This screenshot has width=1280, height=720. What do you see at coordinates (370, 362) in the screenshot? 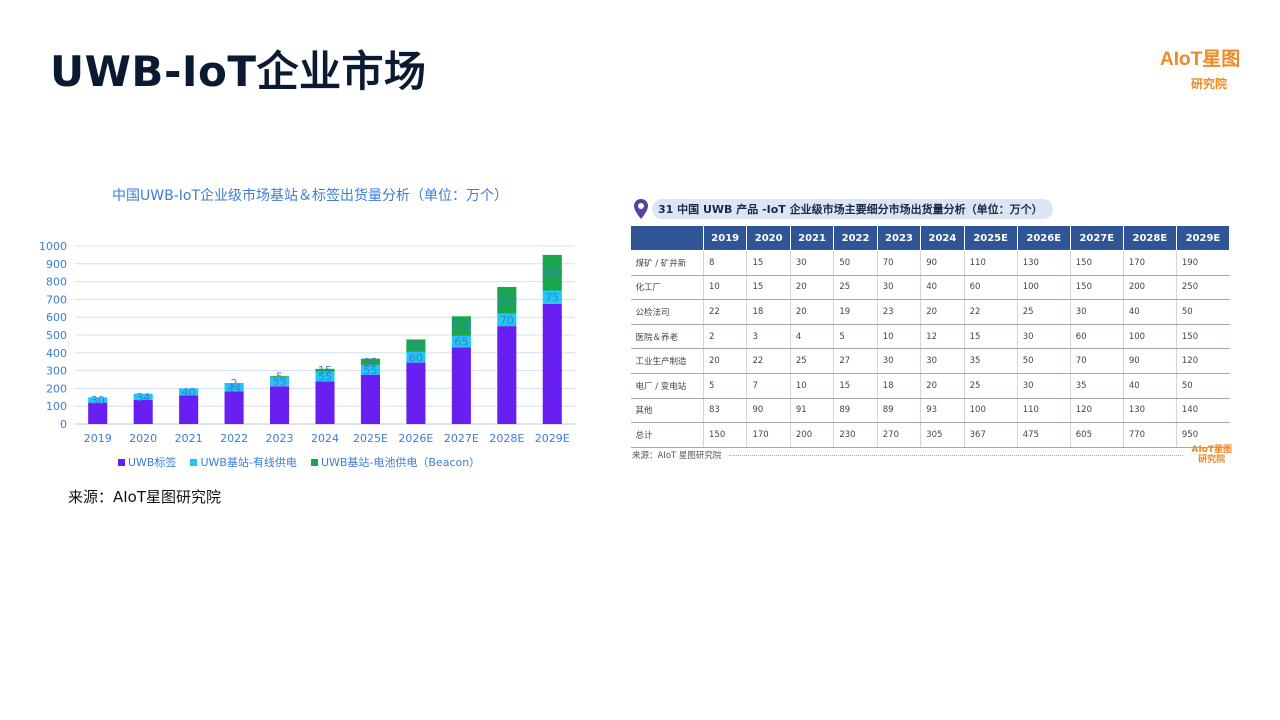
I see `data-label: 35` at bounding box center [370, 362].